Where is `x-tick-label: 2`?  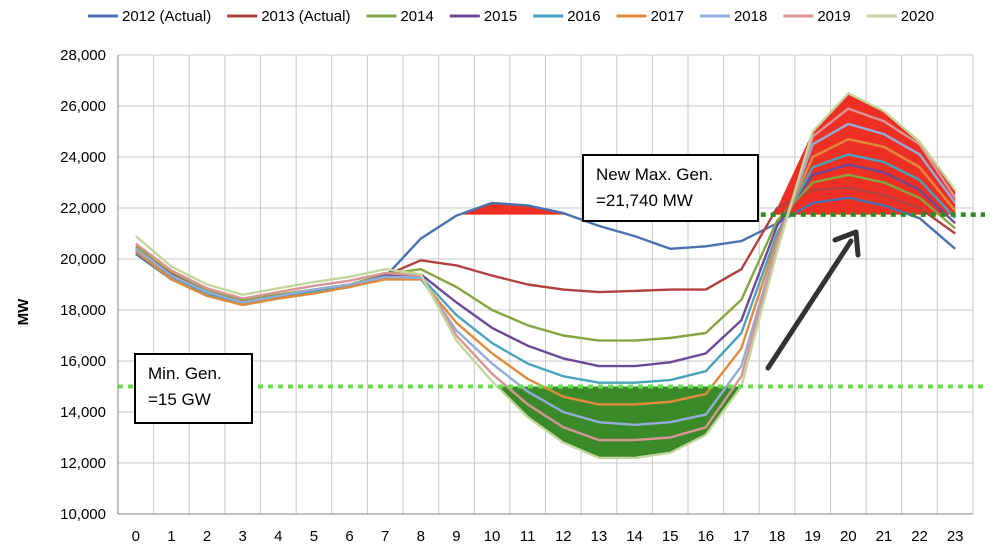
x-tick-label: 2 is located at coordinates (207, 536).